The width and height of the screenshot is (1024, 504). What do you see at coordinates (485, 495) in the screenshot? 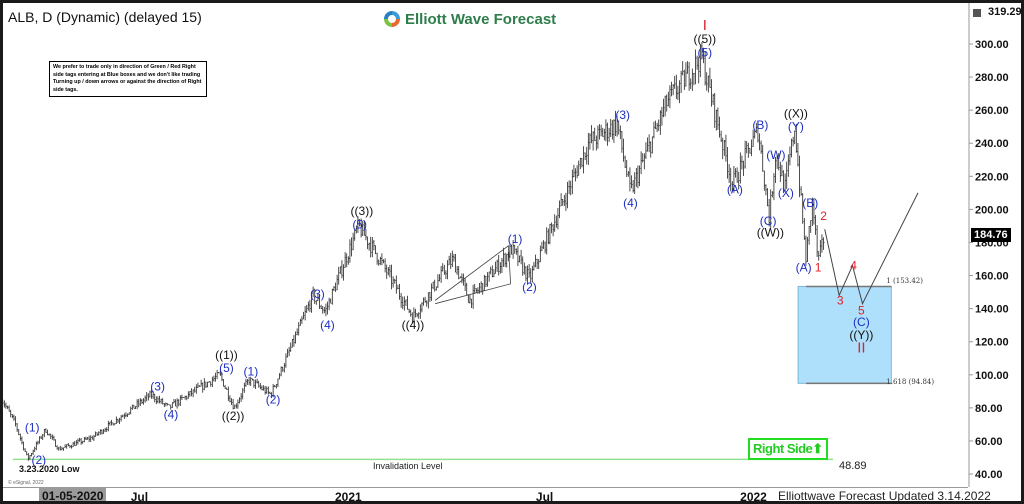
I see `x-axis: Jul 2021 Jul 2022` at bounding box center [485, 495].